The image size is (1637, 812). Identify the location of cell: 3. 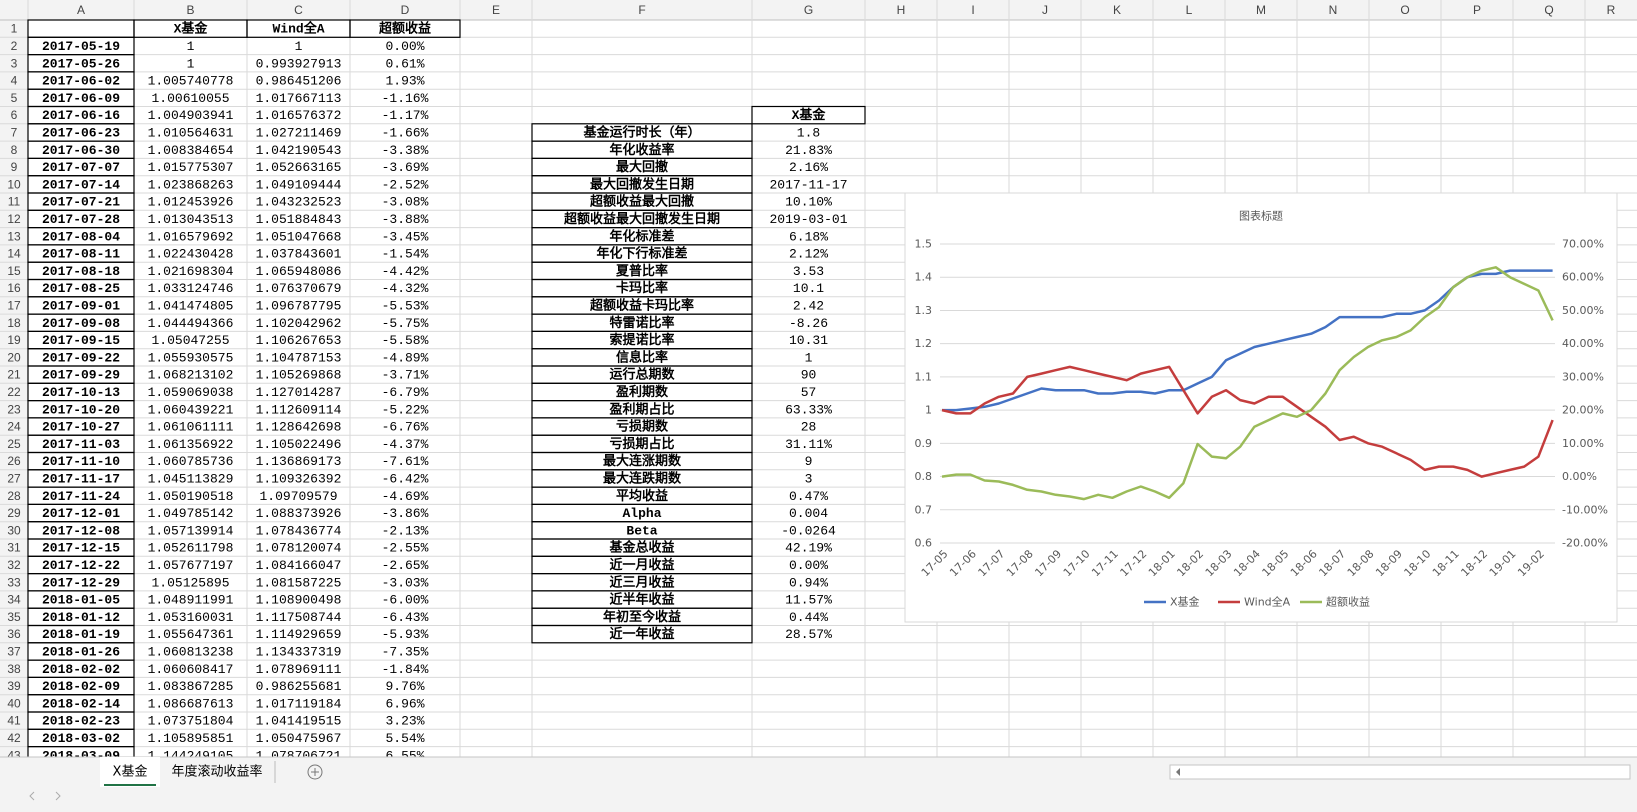
(809, 478).